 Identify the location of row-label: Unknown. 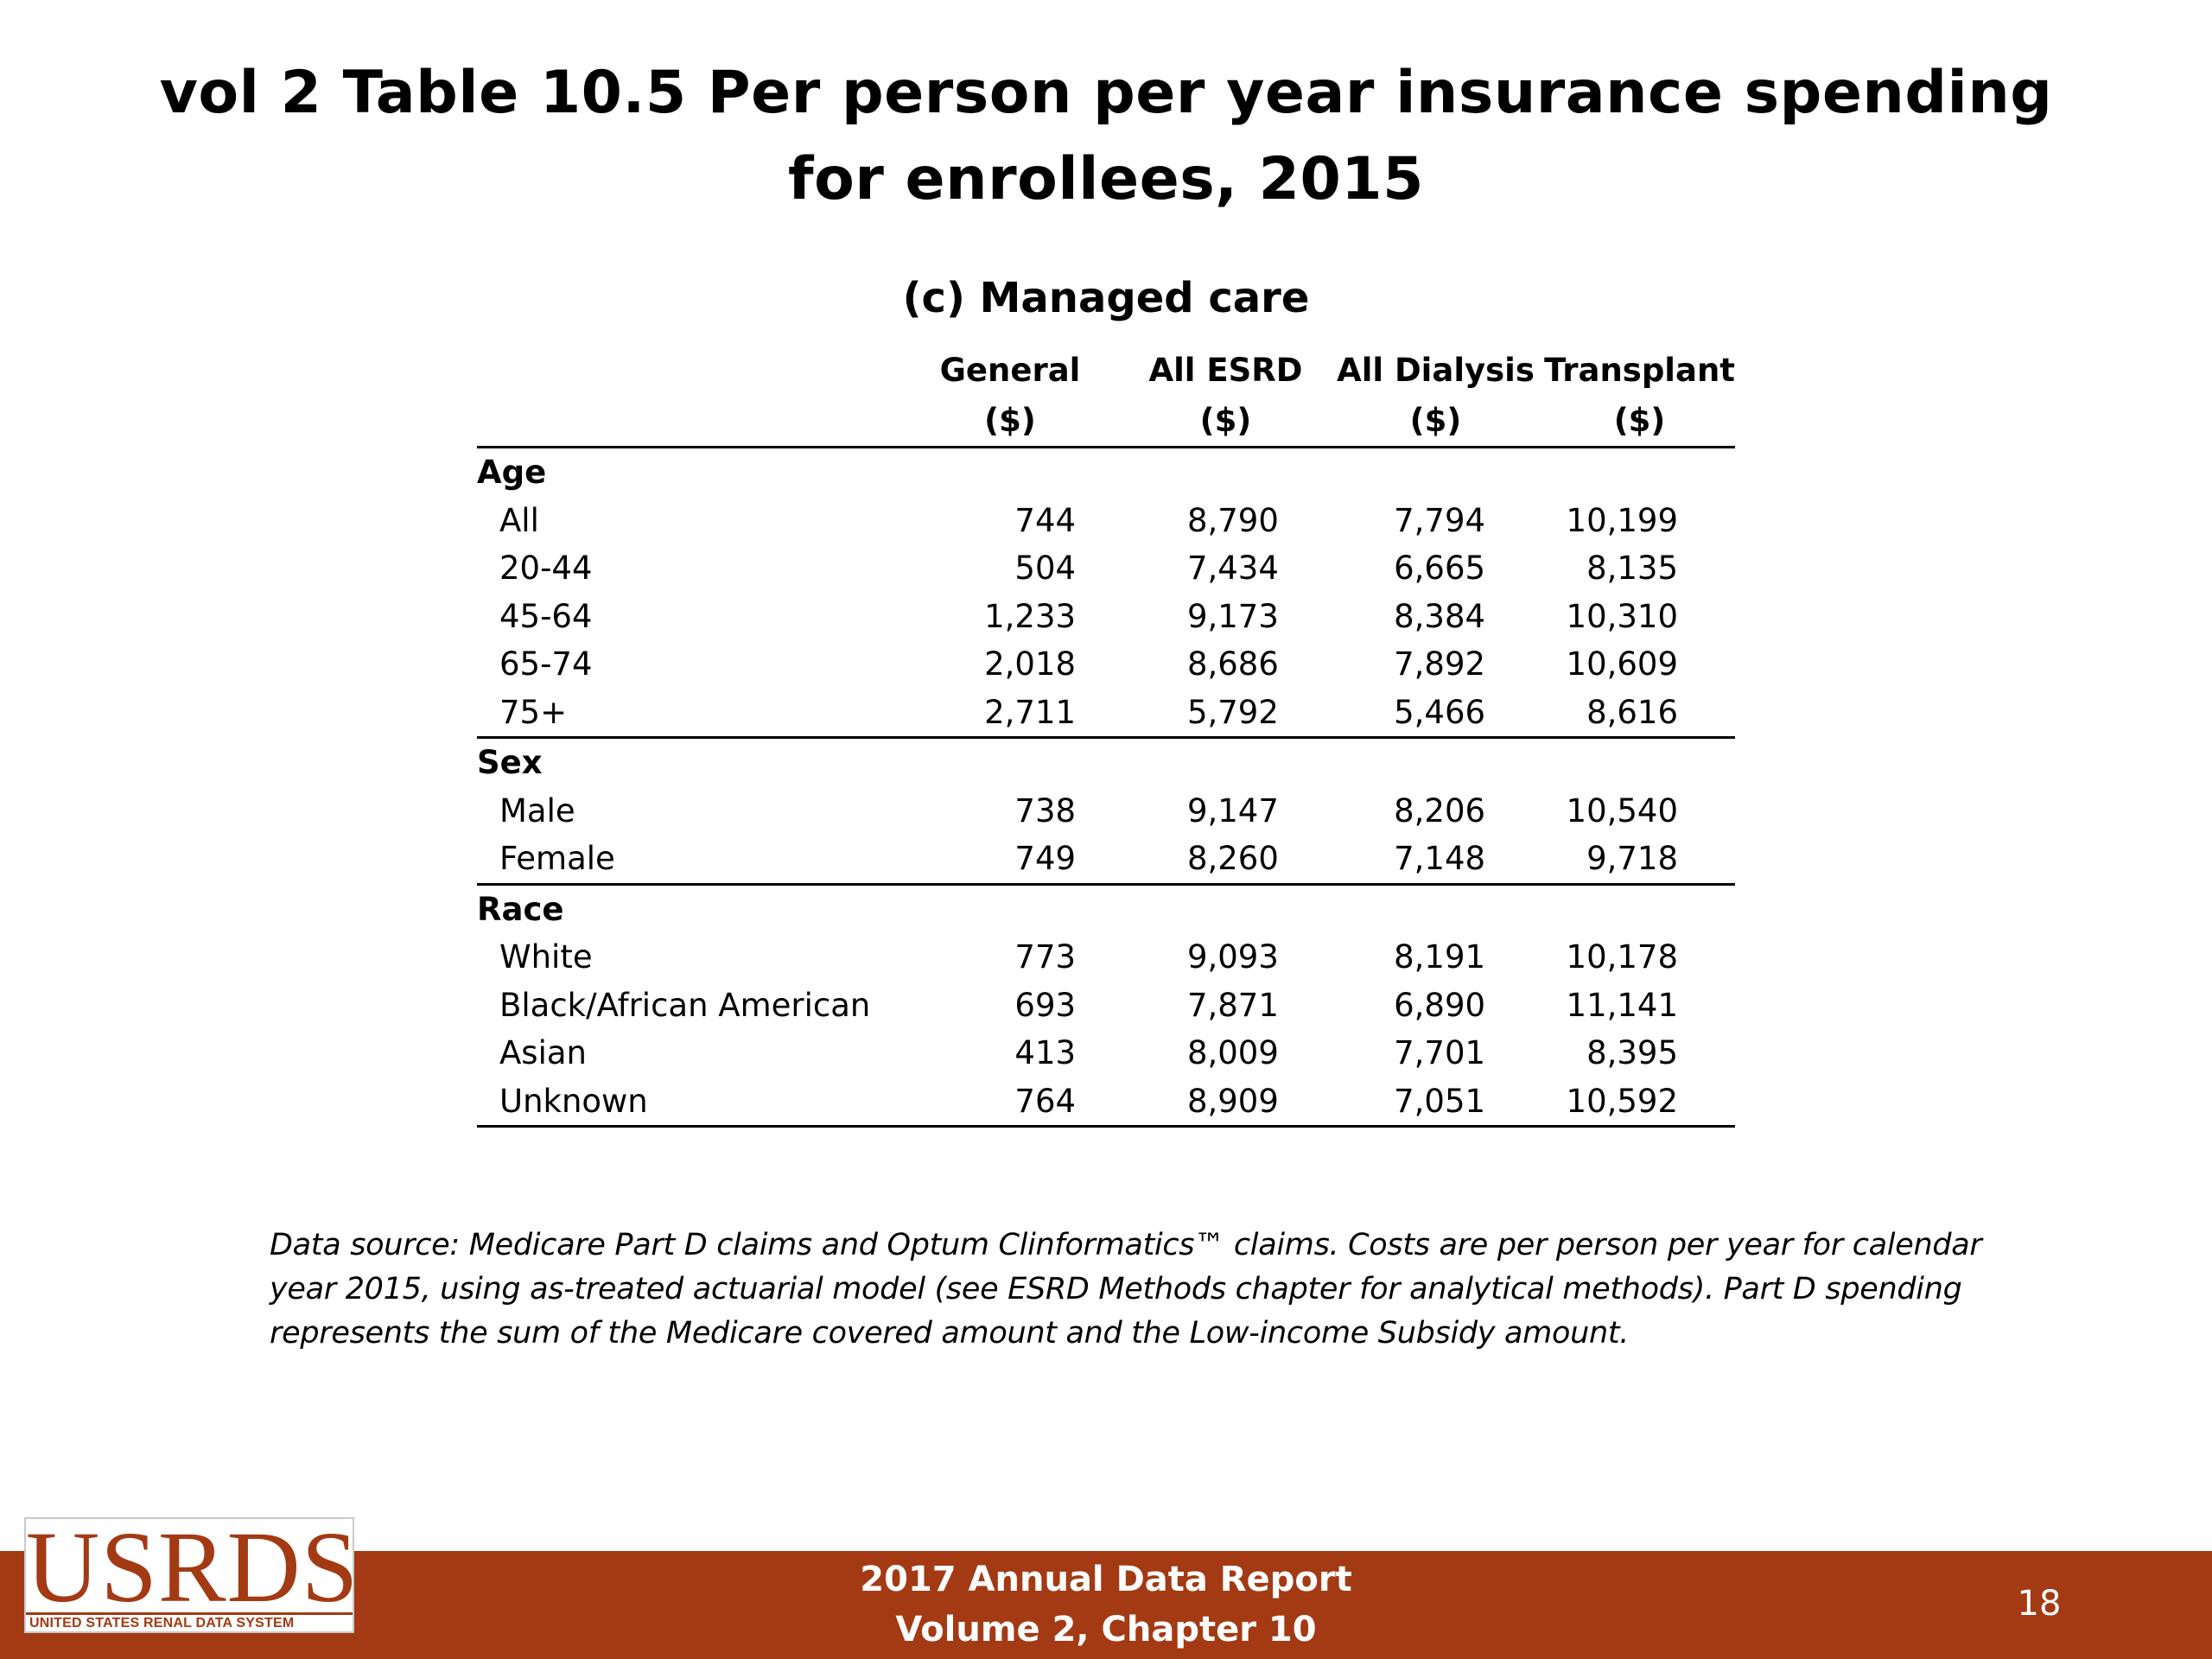
(686, 1102).